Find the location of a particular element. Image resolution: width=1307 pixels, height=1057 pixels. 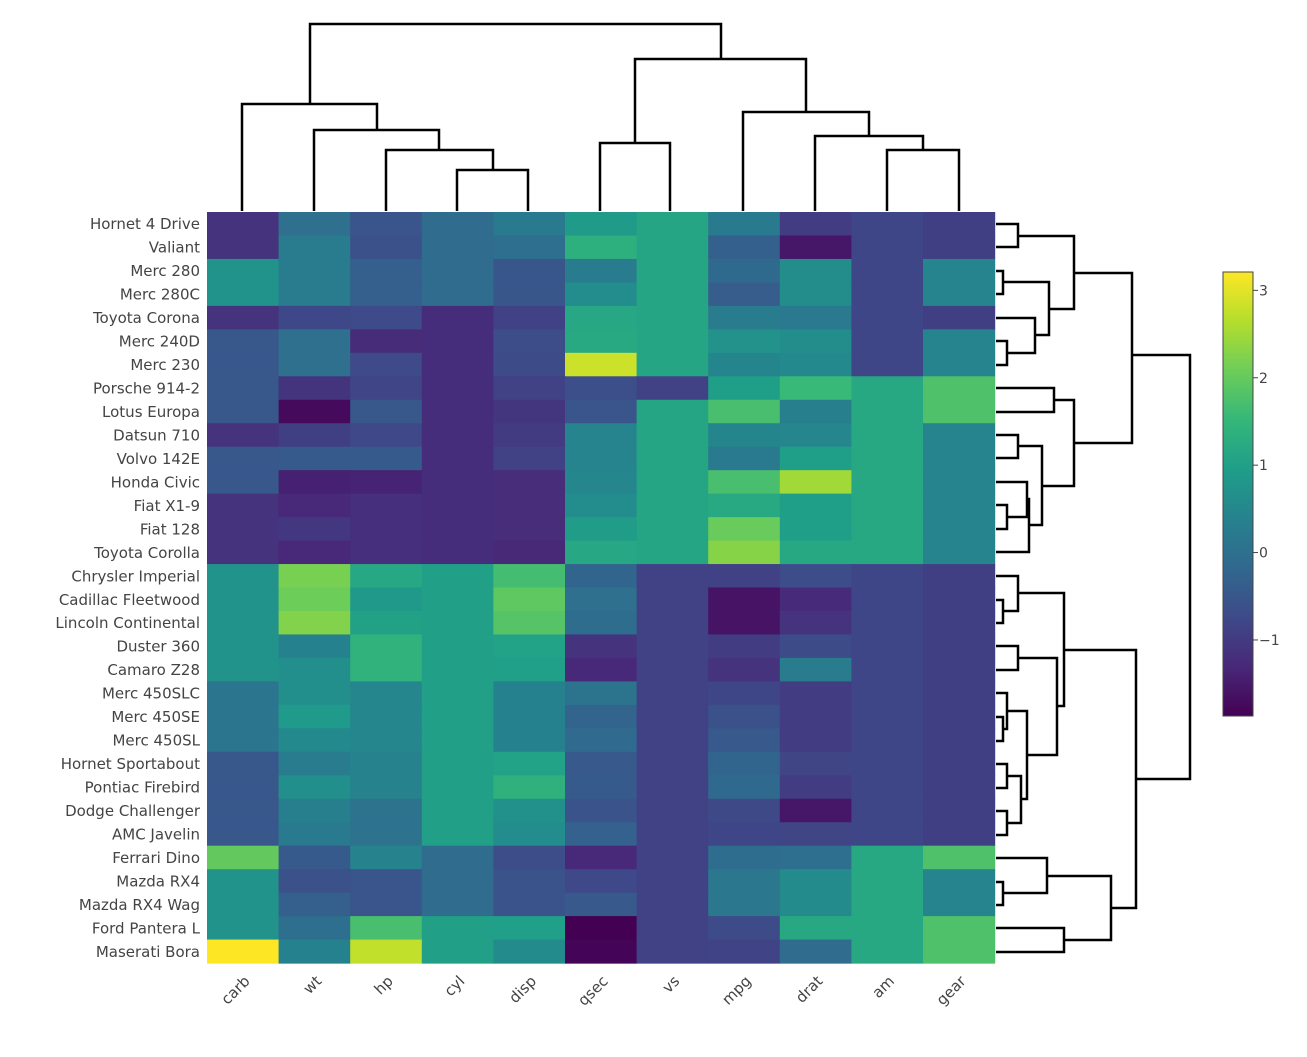

row-label: Cadillac Fleetwood is located at coordinates (129, 600).